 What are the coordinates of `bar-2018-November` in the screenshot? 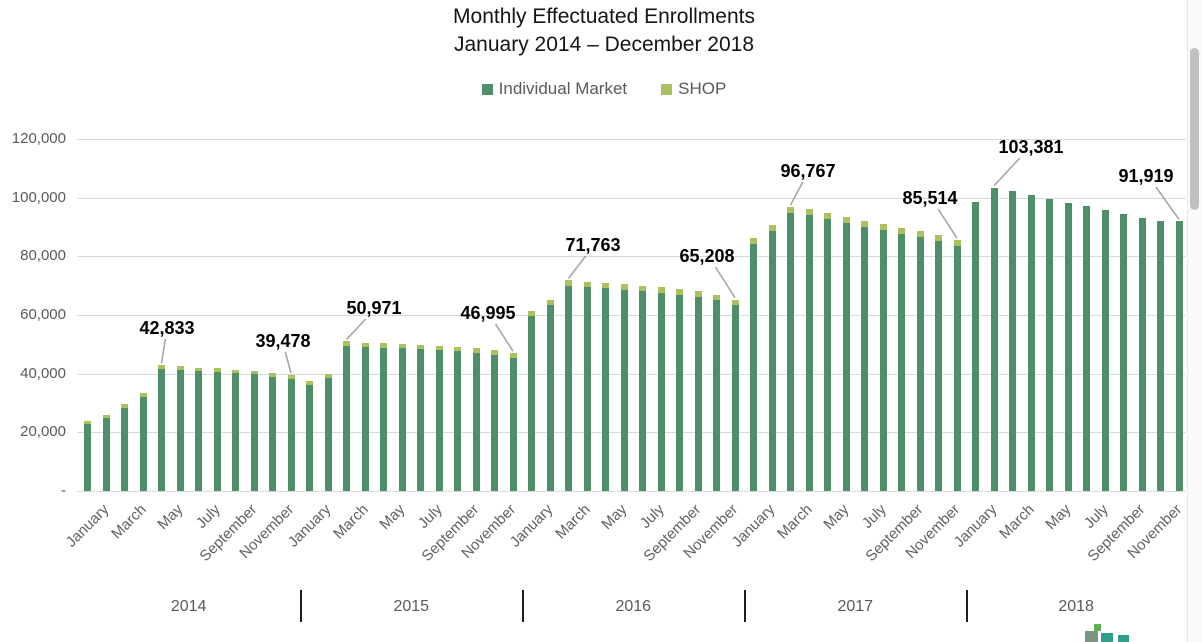 It's located at (1160, 355).